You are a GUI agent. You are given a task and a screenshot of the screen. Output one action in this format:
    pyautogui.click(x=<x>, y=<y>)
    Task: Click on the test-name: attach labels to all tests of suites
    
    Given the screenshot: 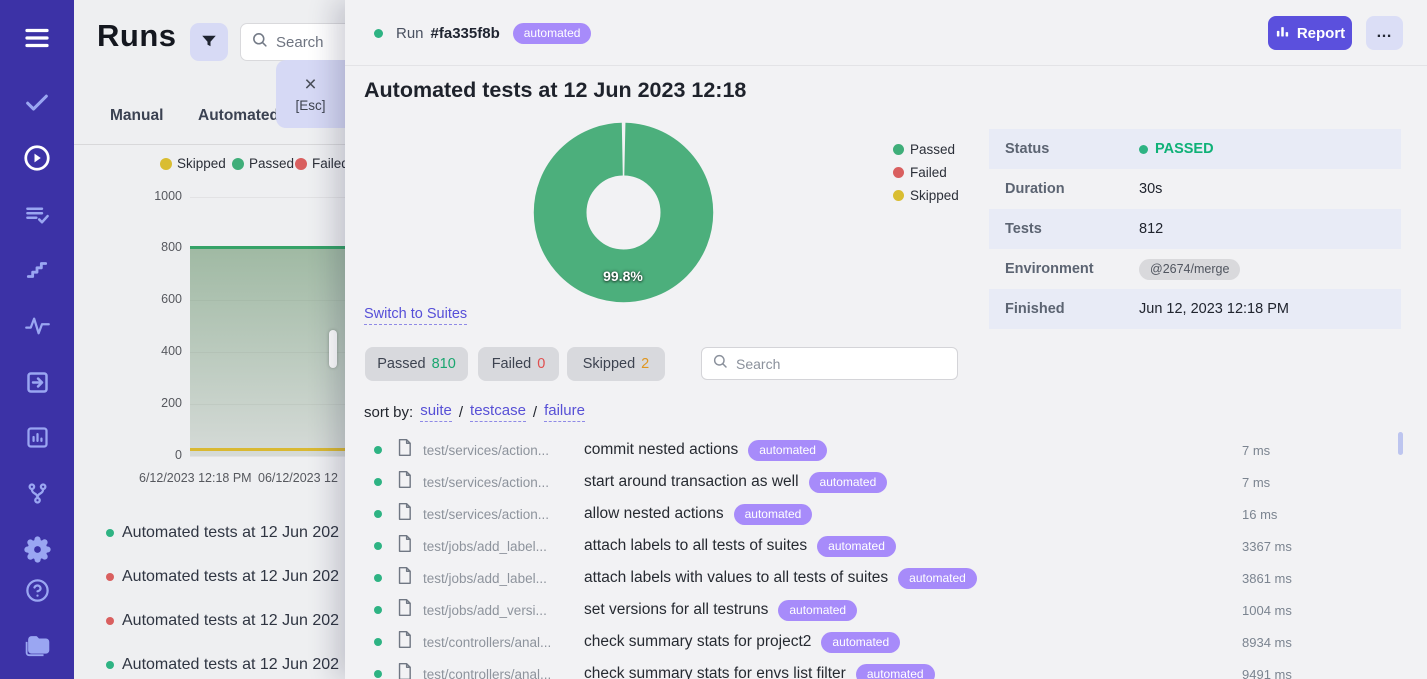 What is the action you would take?
    pyautogui.click(x=696, y=545)
    